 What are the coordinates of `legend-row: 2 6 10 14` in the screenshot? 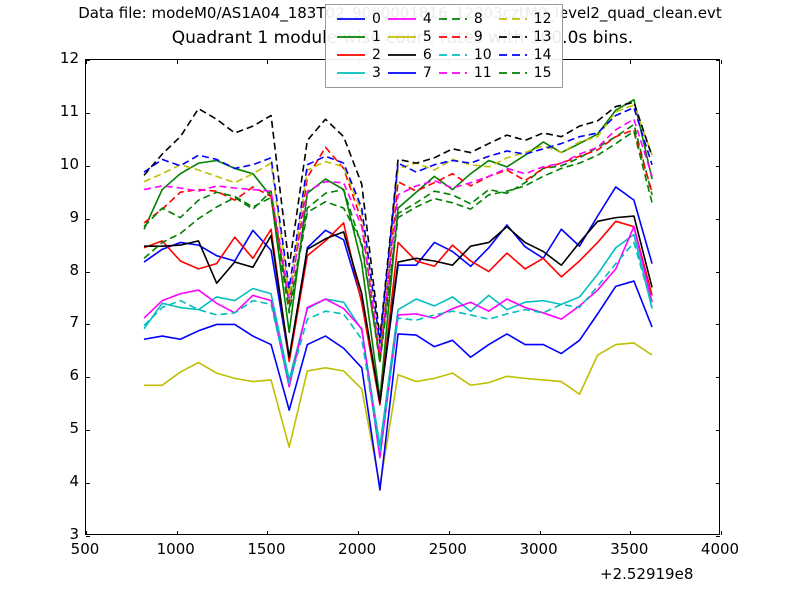 It's located at (444, 55).